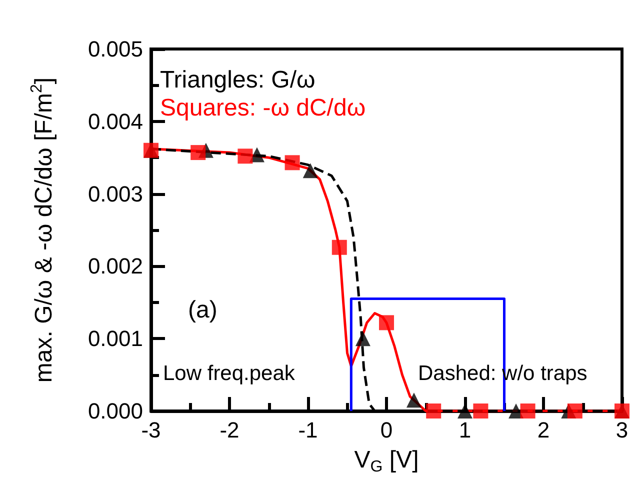  What do you see at coordinates (115, 121) in the screenshot?
I see `y-tick-label: 0.004` at bounding box center [115, 121].